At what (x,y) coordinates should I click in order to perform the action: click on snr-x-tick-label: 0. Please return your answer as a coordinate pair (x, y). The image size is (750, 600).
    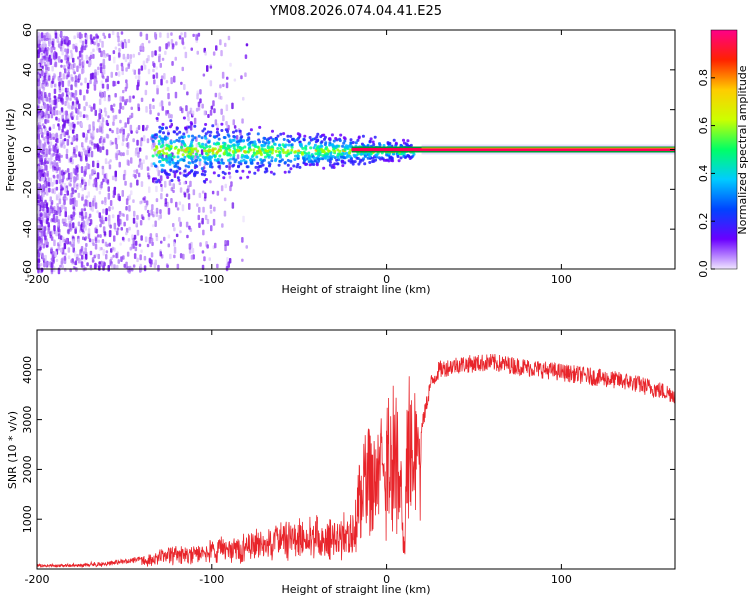
    Looking at the image, I should click on (386, 579).